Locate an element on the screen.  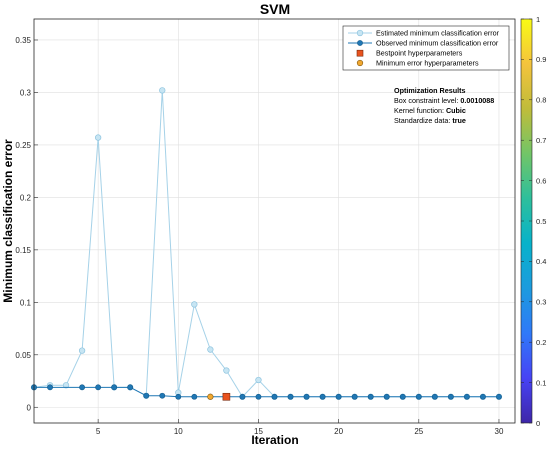
legend-estimated-marker is located at coordinates (360, 33).